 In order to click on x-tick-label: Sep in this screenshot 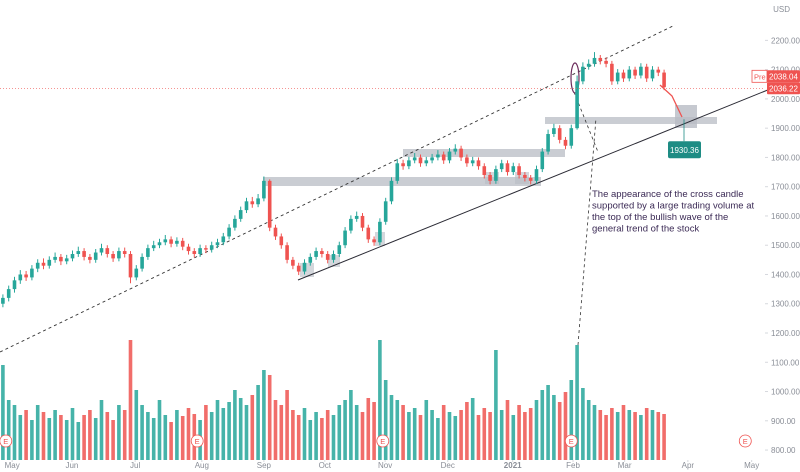, I will do `click(264, 465)`.